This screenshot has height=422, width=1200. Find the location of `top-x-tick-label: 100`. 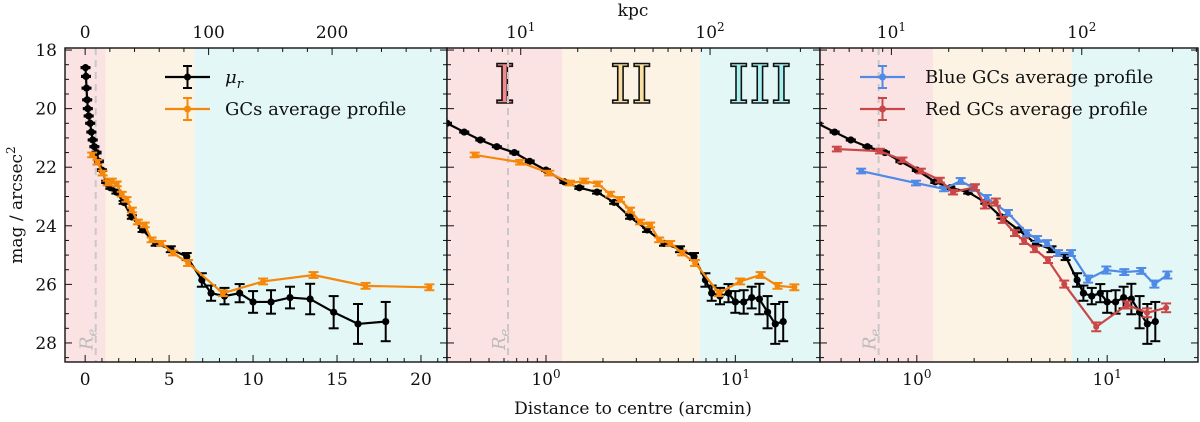

top-x-tick-label: 100 is located at coordinates (208, 33).